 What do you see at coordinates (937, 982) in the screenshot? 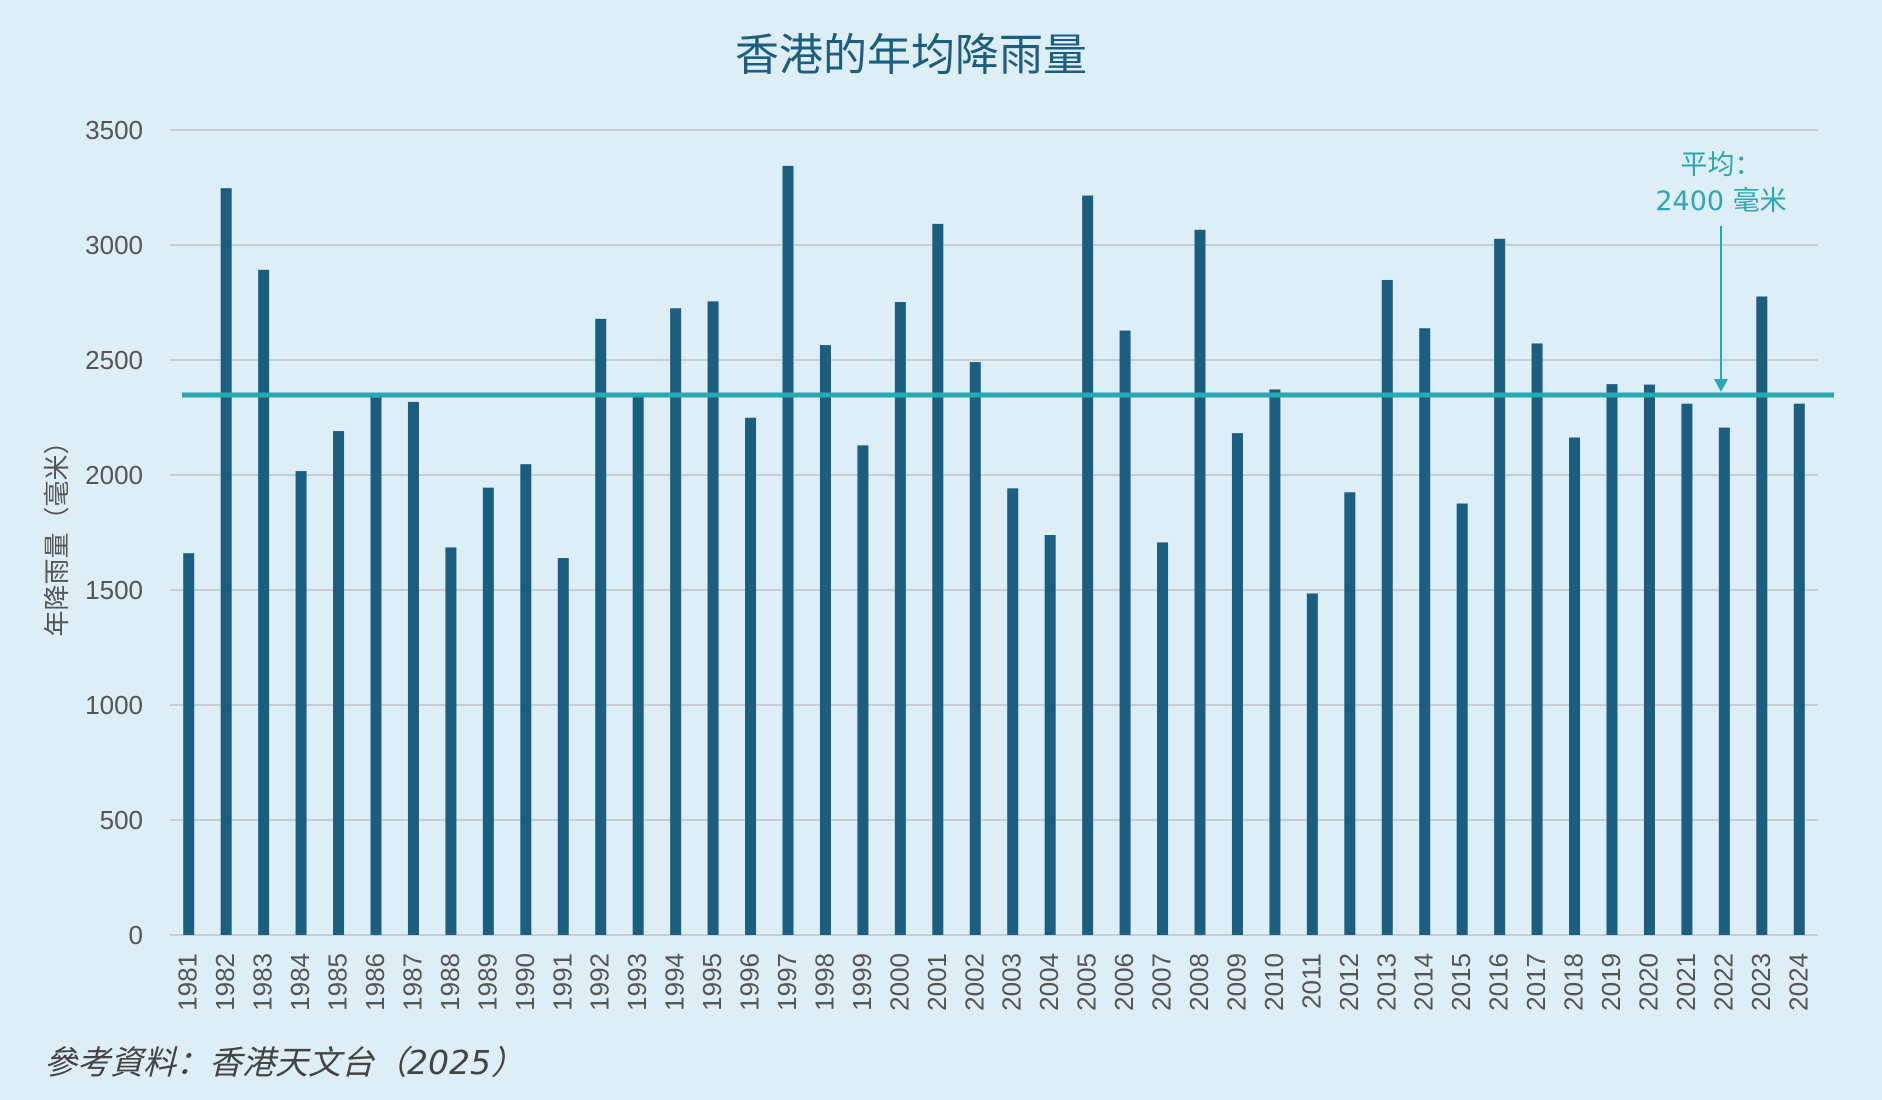
I see `x-tick-label: 2001` at bounding box center [937, 982].